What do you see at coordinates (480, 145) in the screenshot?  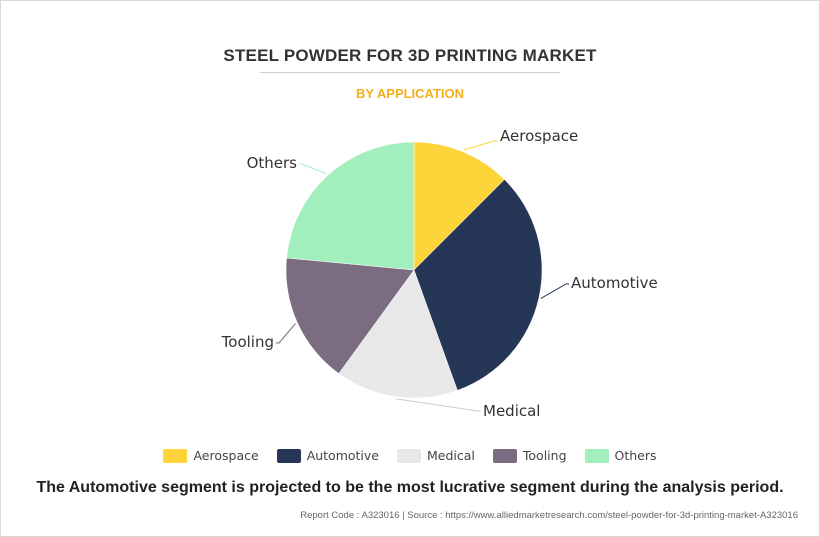 I see `leader-line-aerospace` at bounding box center [480, 145].